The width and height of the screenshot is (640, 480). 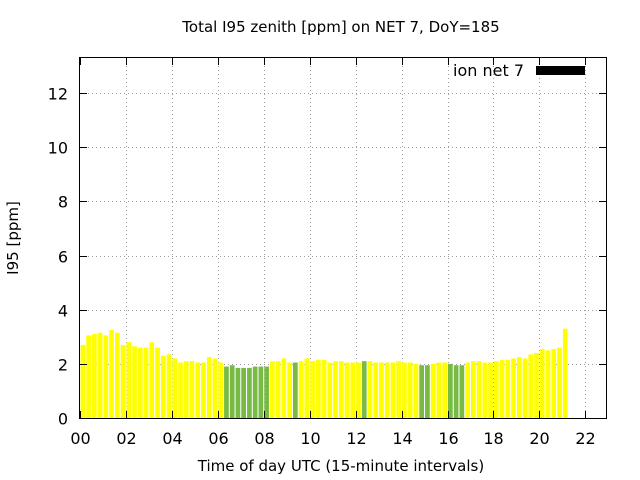 I want to click on x-tick-label: 02, so click(x=126, y=438).